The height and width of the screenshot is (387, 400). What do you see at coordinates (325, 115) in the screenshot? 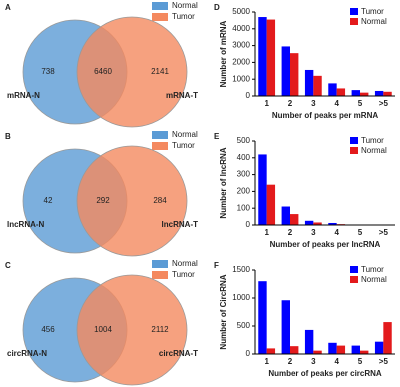
I see `x-axis-title: Number of peaks per mRNA` at bounding box center [325, 115].